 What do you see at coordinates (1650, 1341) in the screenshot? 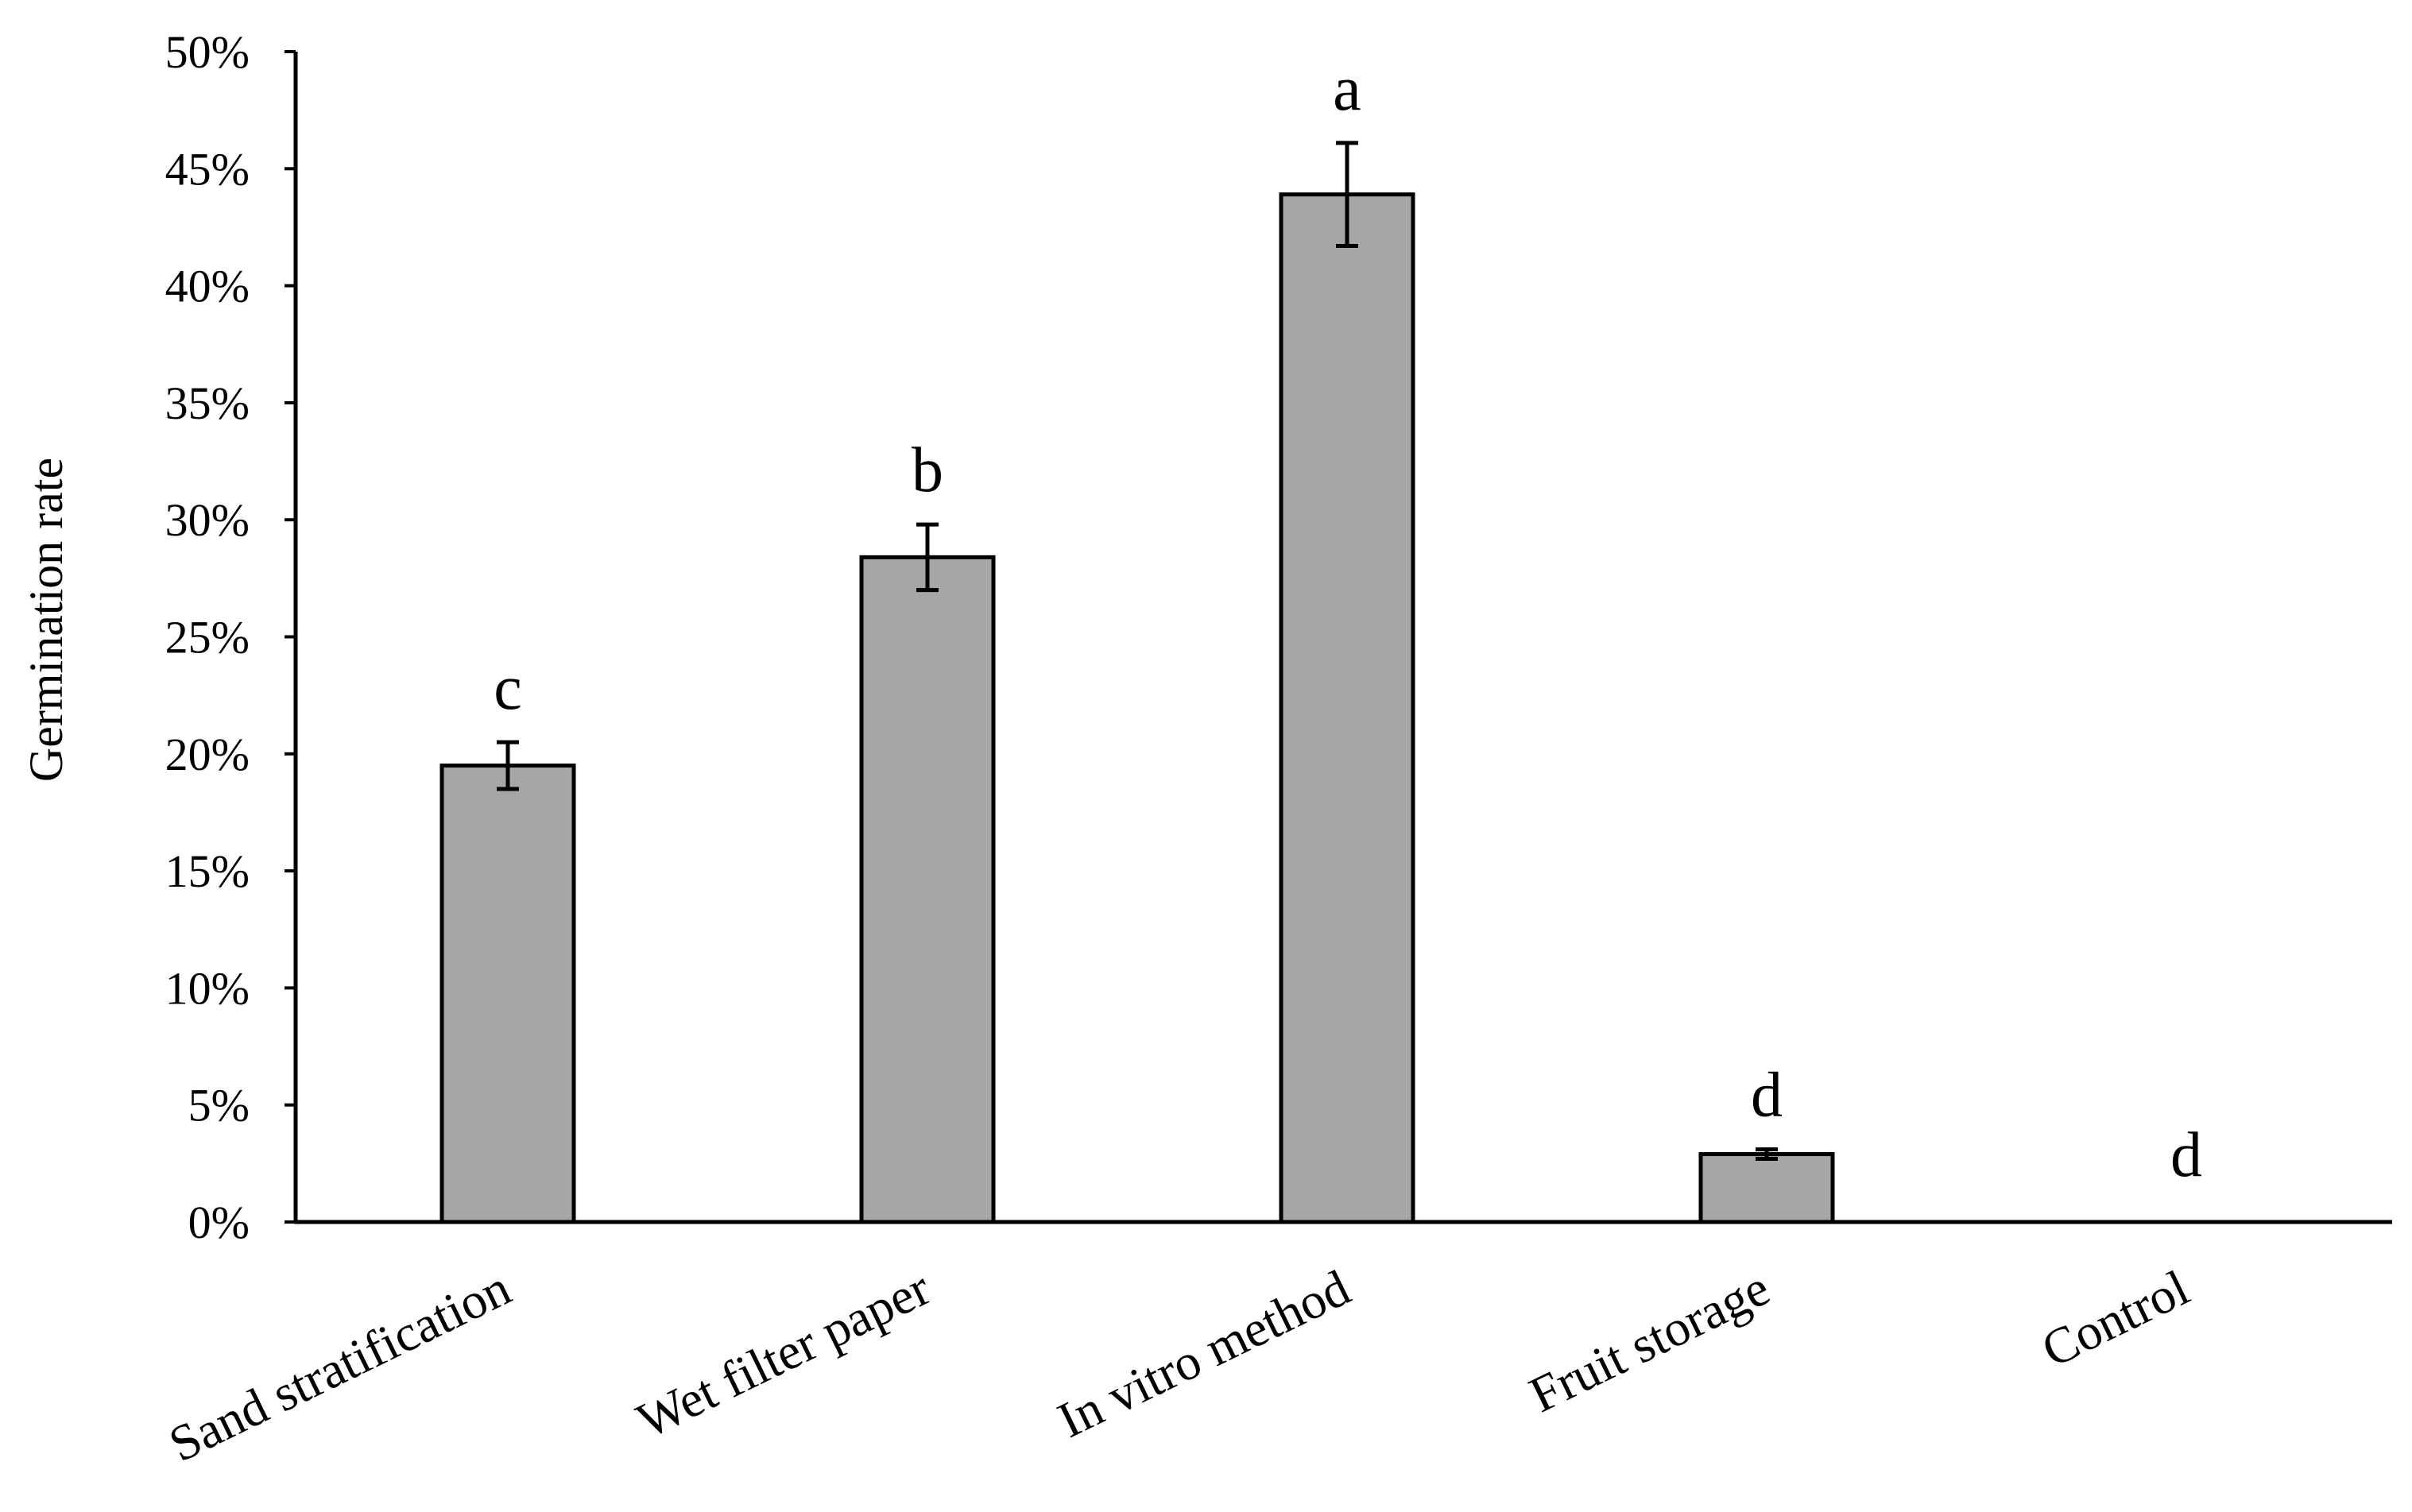
I see `x-category-label: Fruit storage` at bounding box center [1650, 1341].